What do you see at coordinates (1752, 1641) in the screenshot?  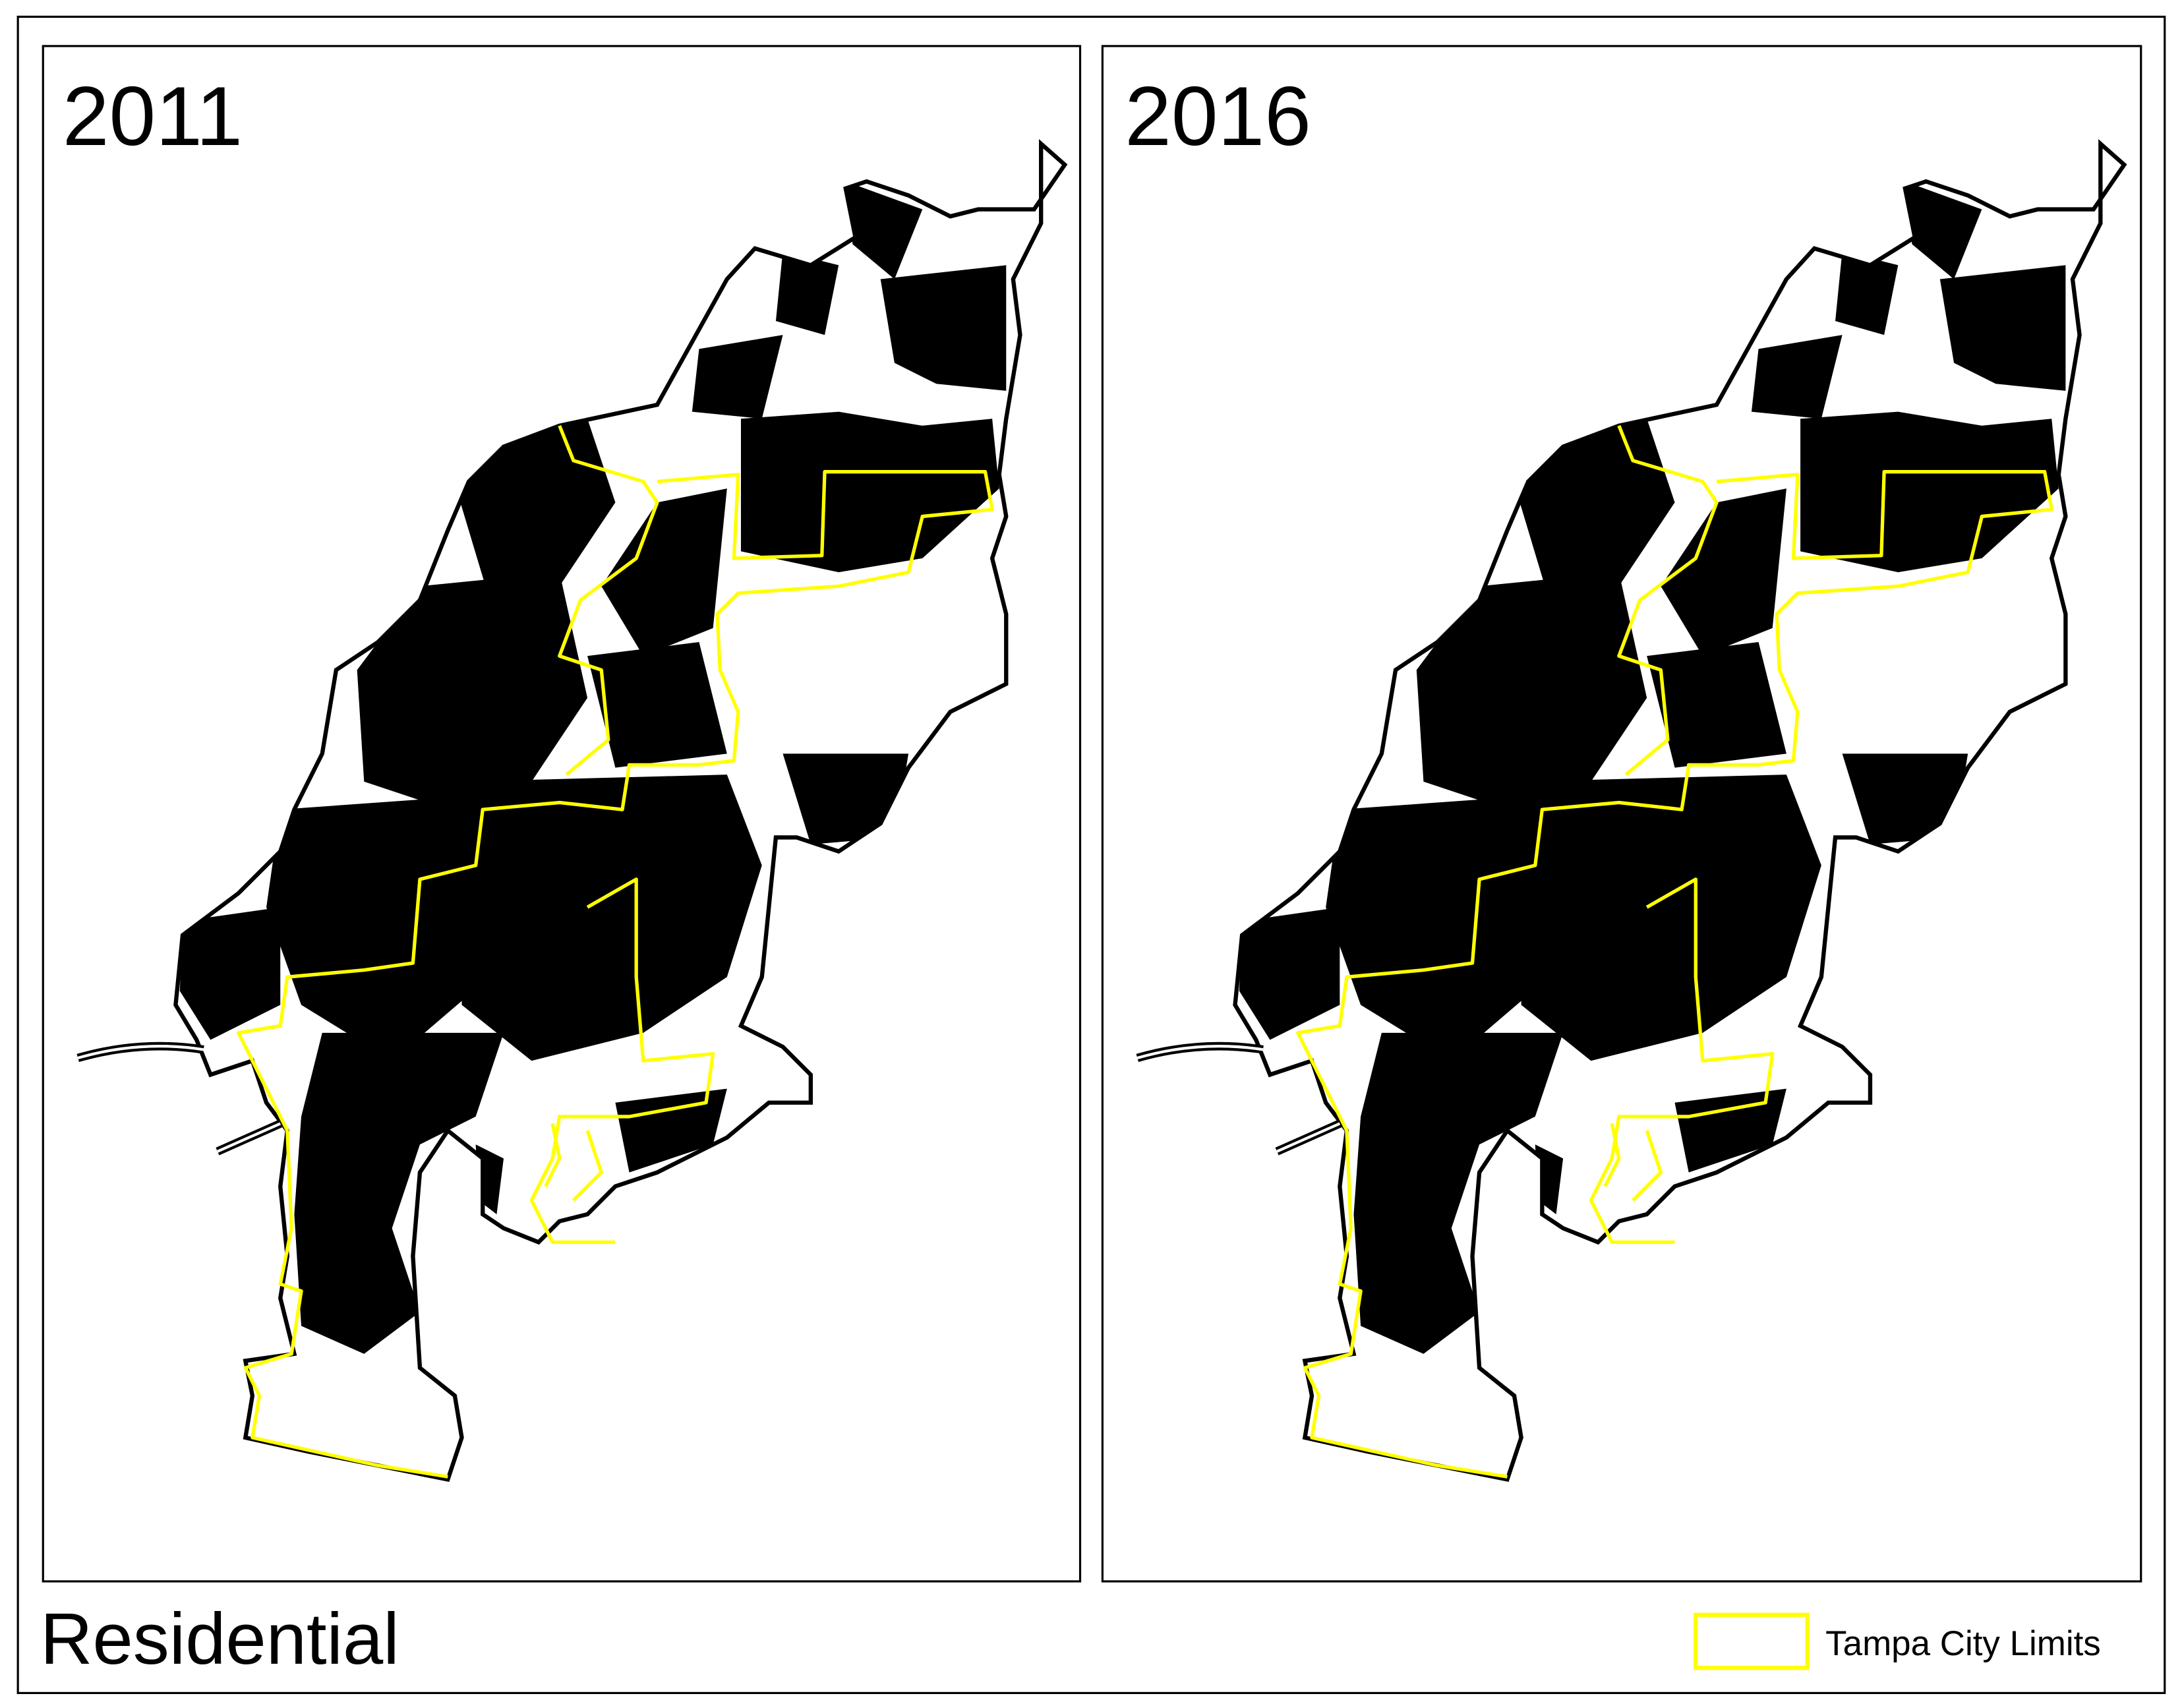 I see `legend-swatch` at bounding box center [1752, 1641].